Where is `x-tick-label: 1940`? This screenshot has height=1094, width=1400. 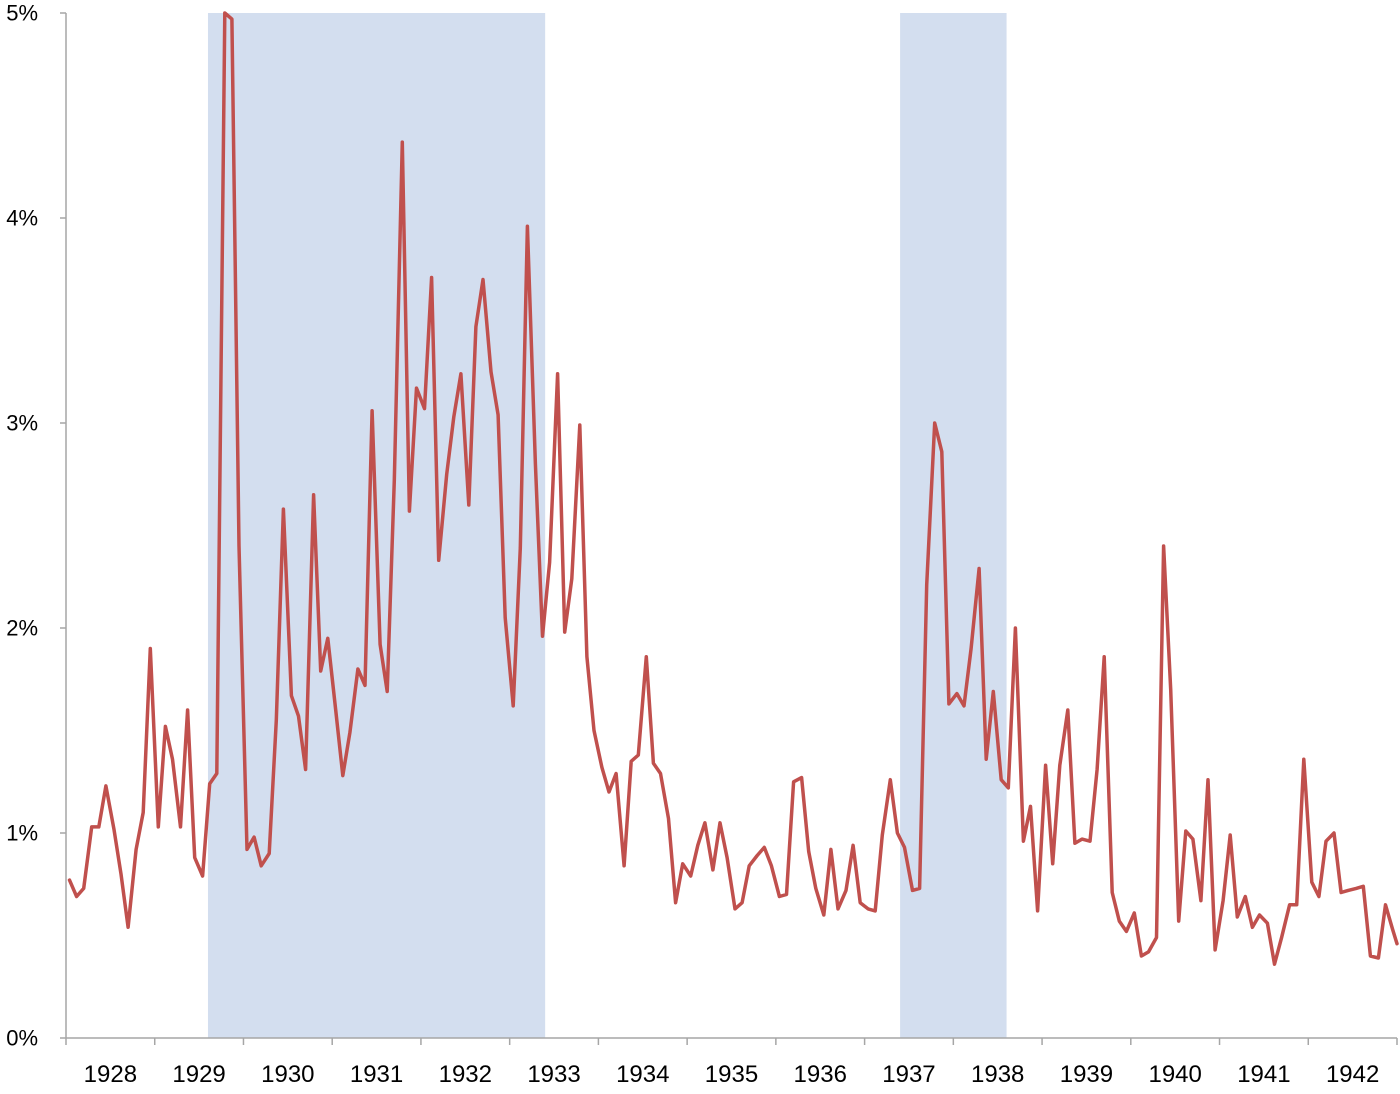 x-tick-label: 1940 is located at coordinates (1174, 1074).